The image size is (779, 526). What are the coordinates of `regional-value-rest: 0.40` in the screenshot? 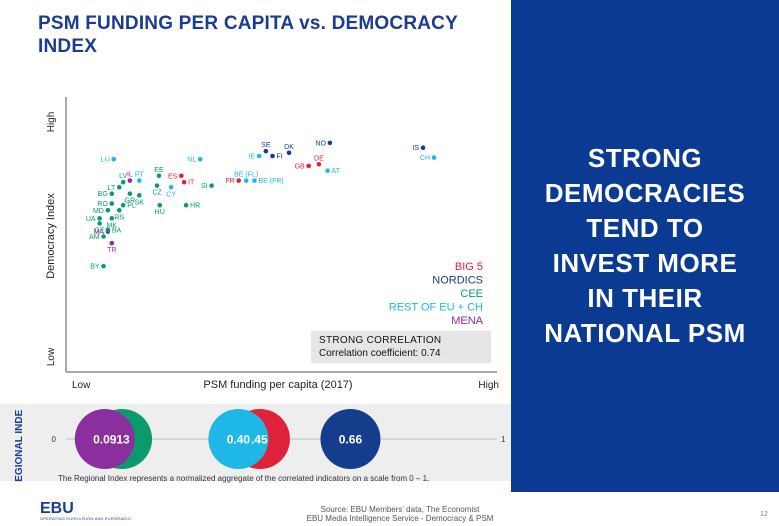 It's located at (239, 440).